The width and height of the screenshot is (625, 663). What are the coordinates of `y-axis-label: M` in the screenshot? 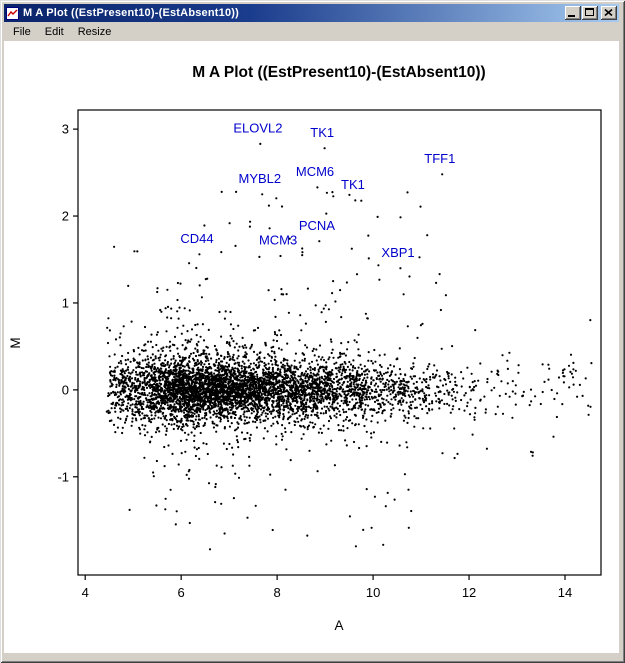 It's located at (15, 342).